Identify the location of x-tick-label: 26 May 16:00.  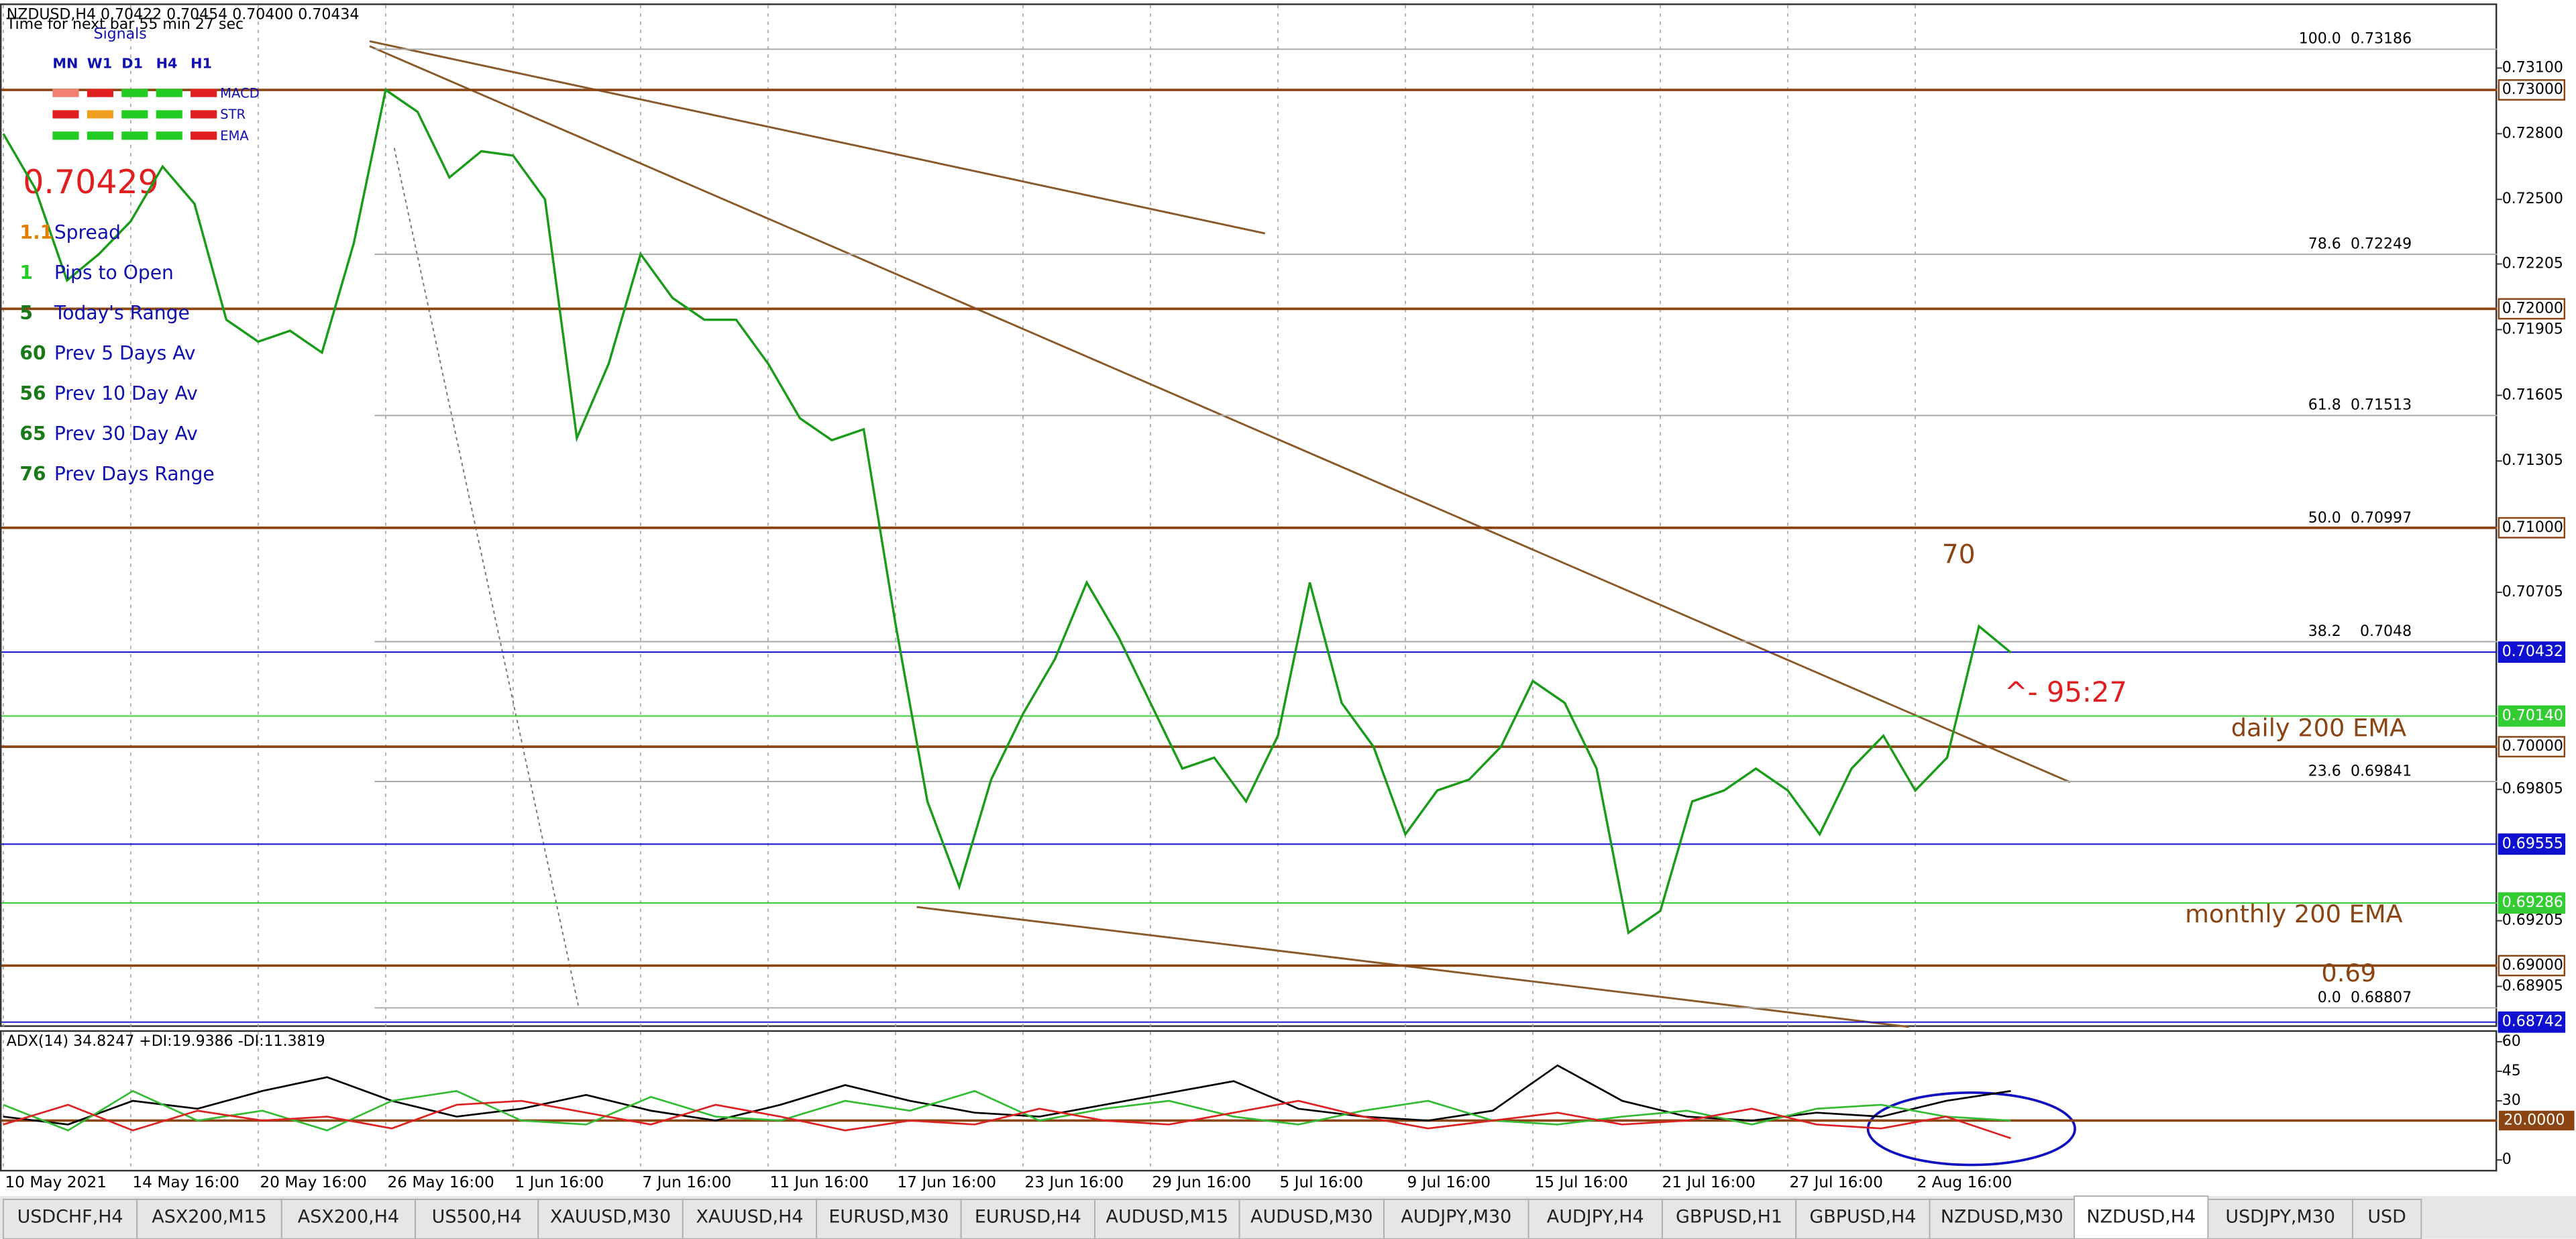
(440, 1182).